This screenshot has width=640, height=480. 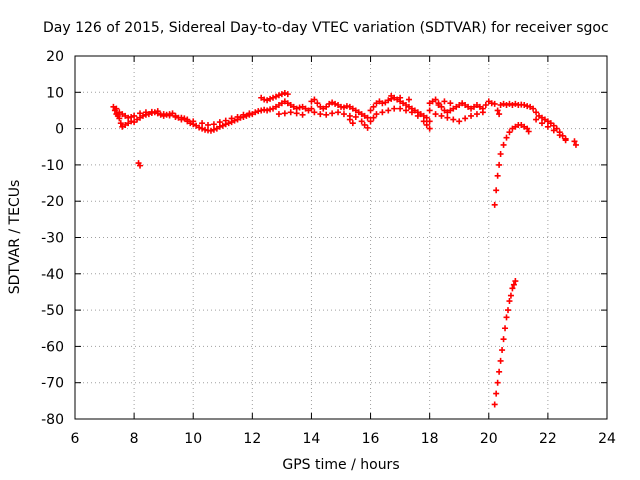 What do you see at coordinates (548, 439) in the screenshot?
I see `x-tick-label: 22` at bounding box center [548, 439].